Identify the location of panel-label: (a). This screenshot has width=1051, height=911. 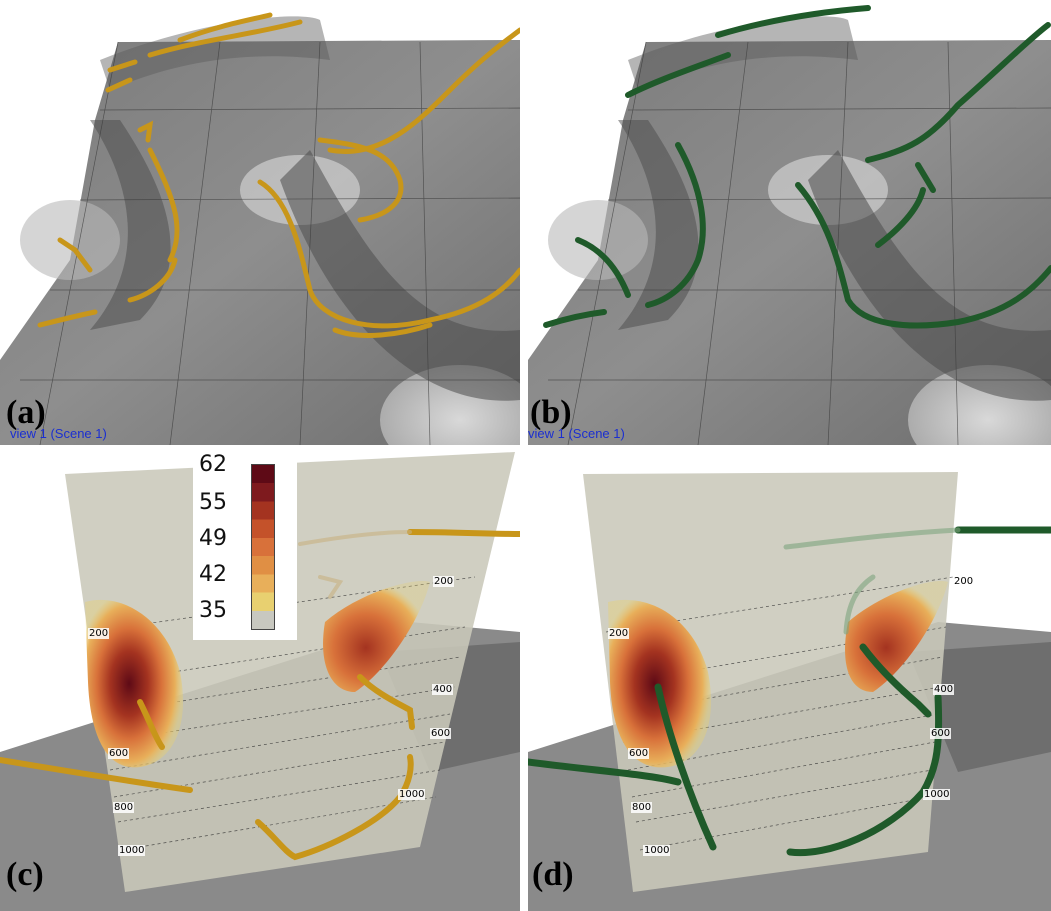
(26, 412).